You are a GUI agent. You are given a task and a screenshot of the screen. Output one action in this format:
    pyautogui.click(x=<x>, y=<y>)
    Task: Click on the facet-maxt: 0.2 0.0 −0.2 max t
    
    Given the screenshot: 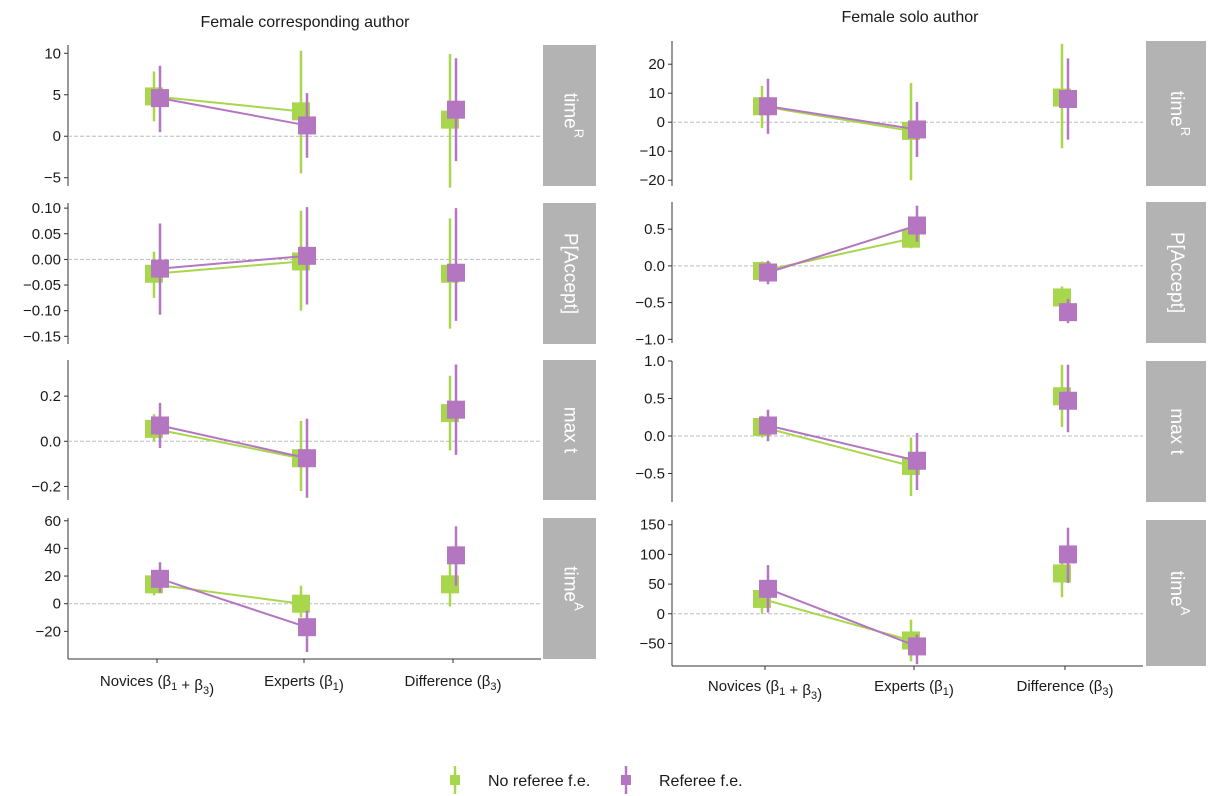 What is the action you would take?
    pyautogui.click(x=313, y=430)
    